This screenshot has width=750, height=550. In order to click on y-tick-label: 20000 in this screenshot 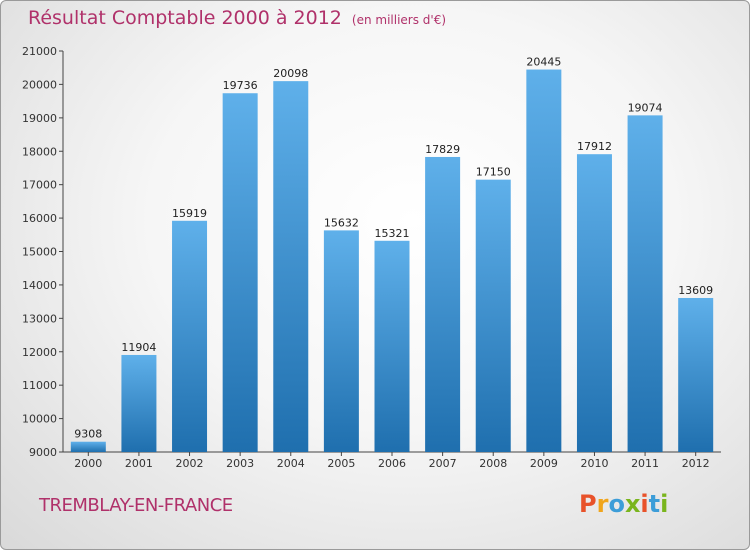, I will do `click(39, 84)`.